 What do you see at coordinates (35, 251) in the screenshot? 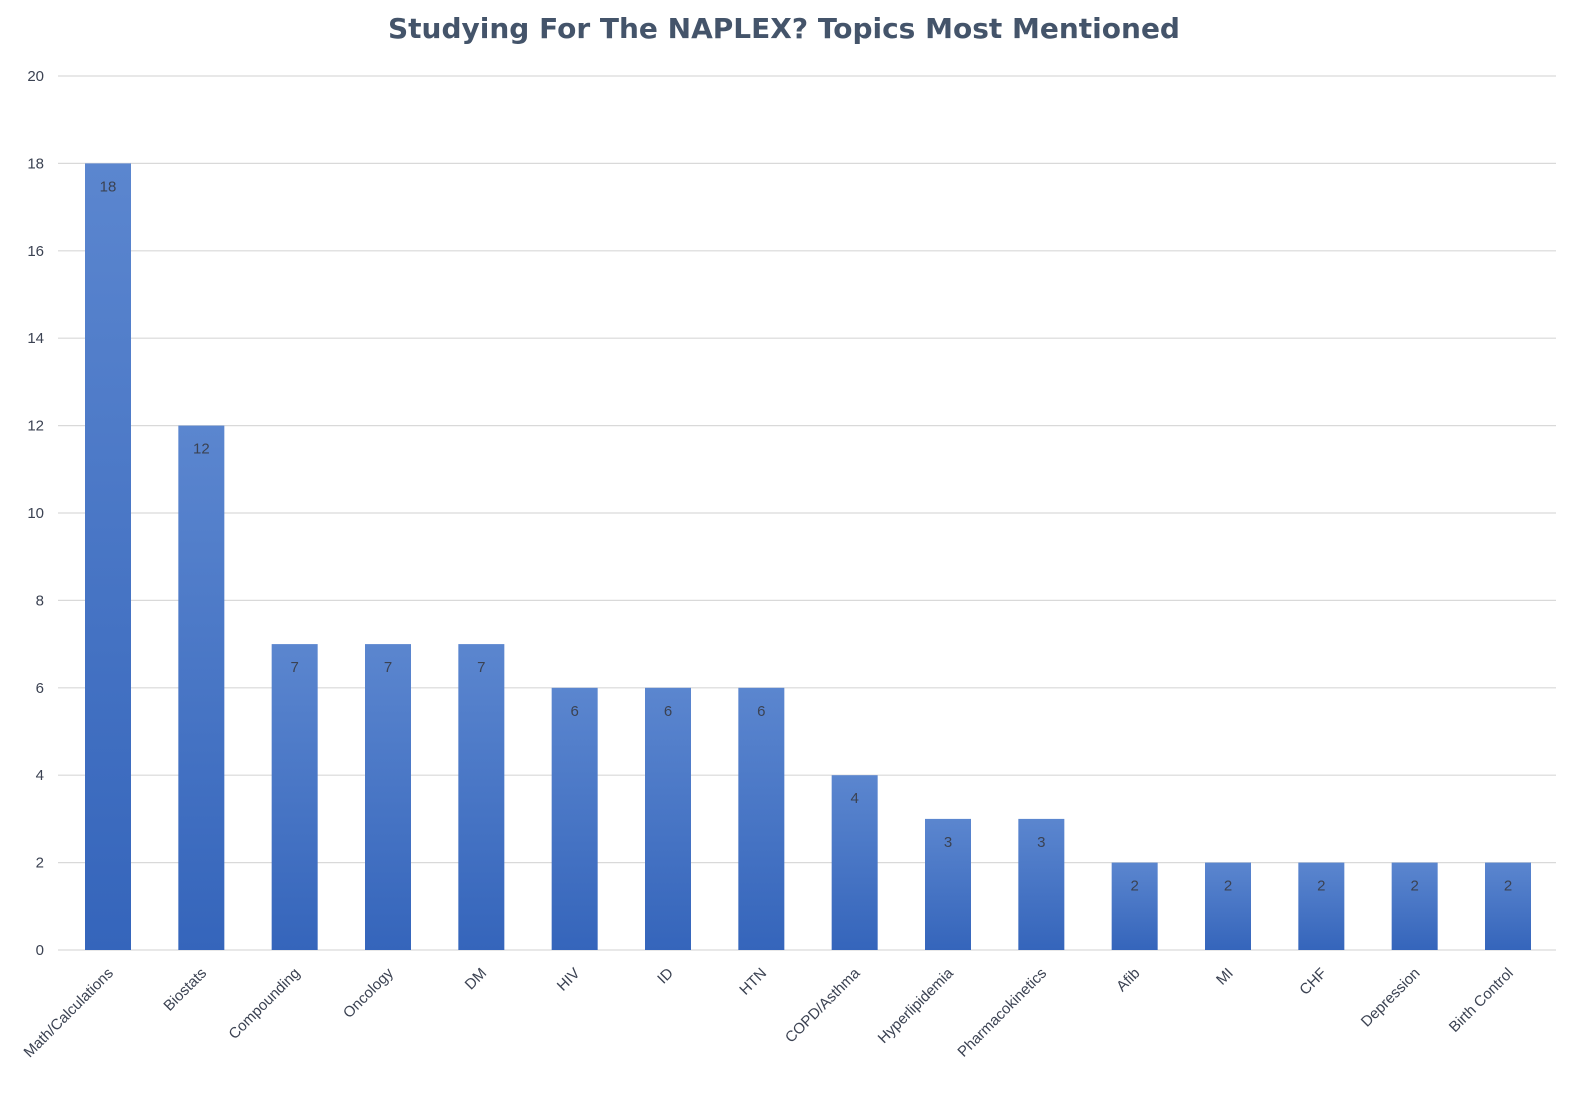
I see `y-tick-label: 16` at bounding box center [35, 251].